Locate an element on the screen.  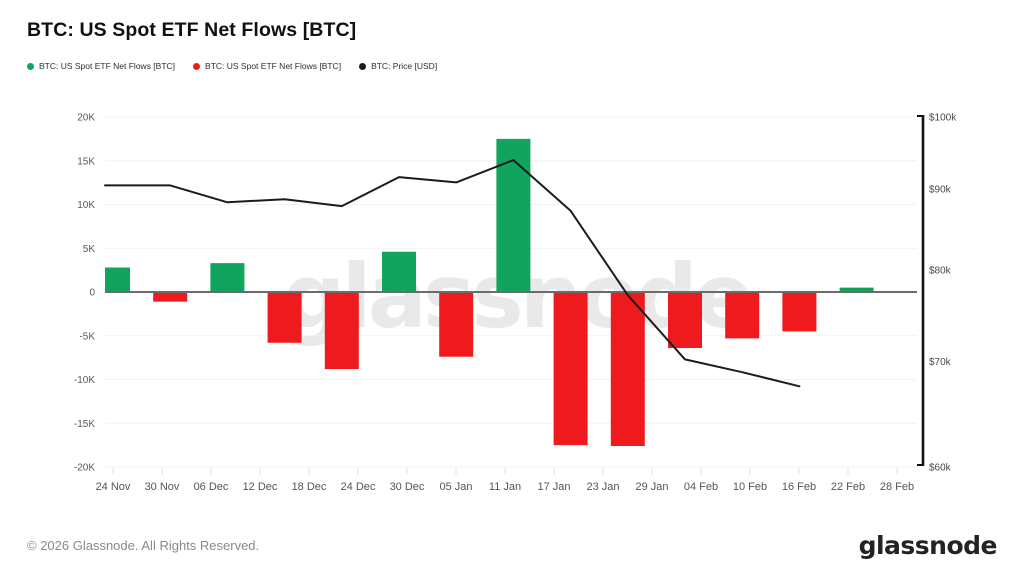
x-axis-tick-label: 23 Jan is located at coordinates (602, 487).